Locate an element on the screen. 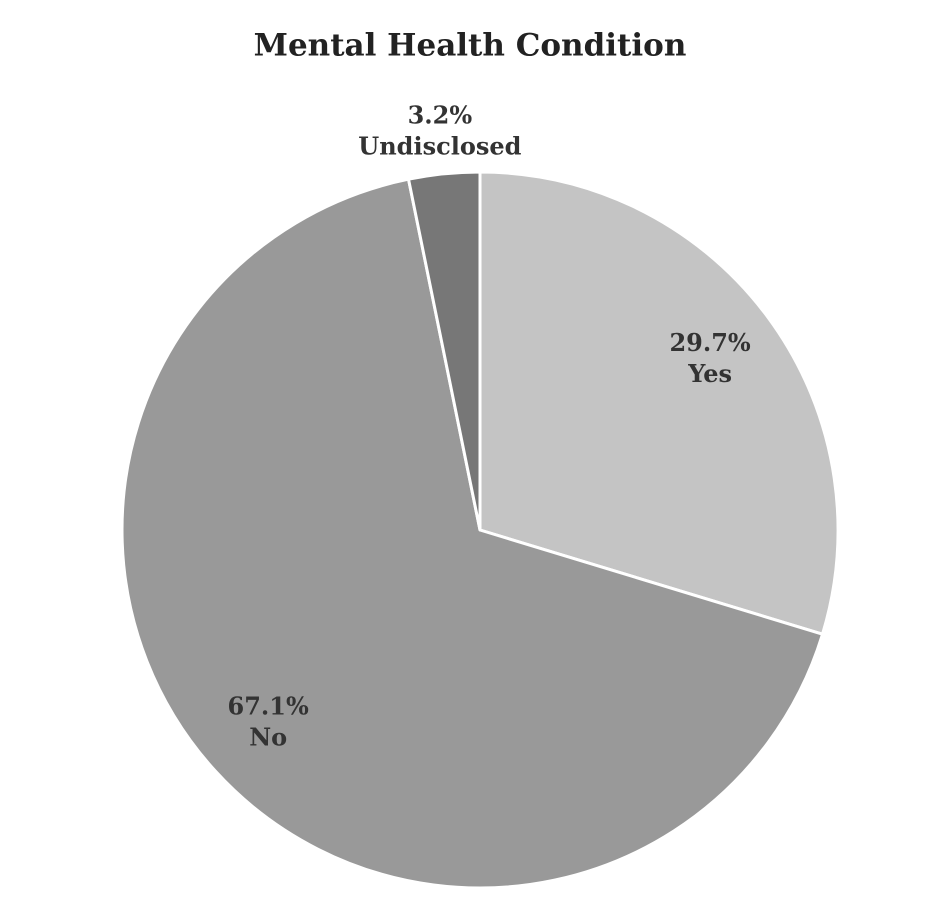  category-label: No is located at coordinates (268, 736).